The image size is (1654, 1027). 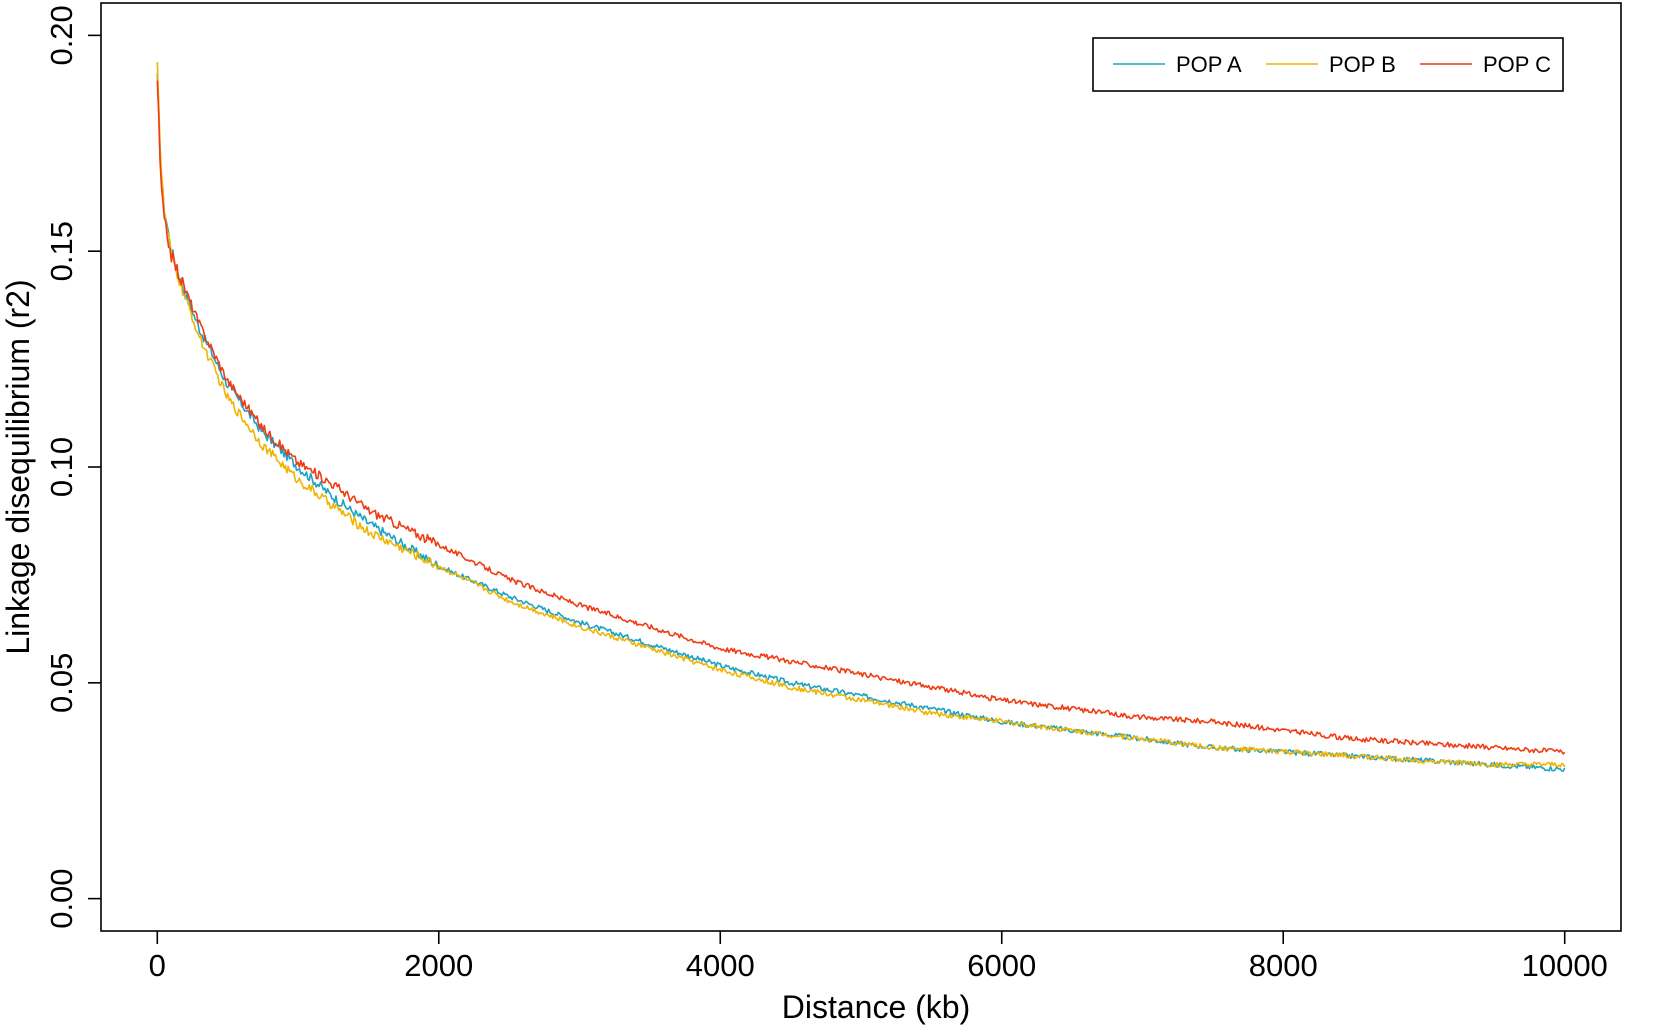 What do you see at coordinates (61, 467) in the screenshot?
I see `y-tick-label: 0.10` at bounding box center [61, 467].